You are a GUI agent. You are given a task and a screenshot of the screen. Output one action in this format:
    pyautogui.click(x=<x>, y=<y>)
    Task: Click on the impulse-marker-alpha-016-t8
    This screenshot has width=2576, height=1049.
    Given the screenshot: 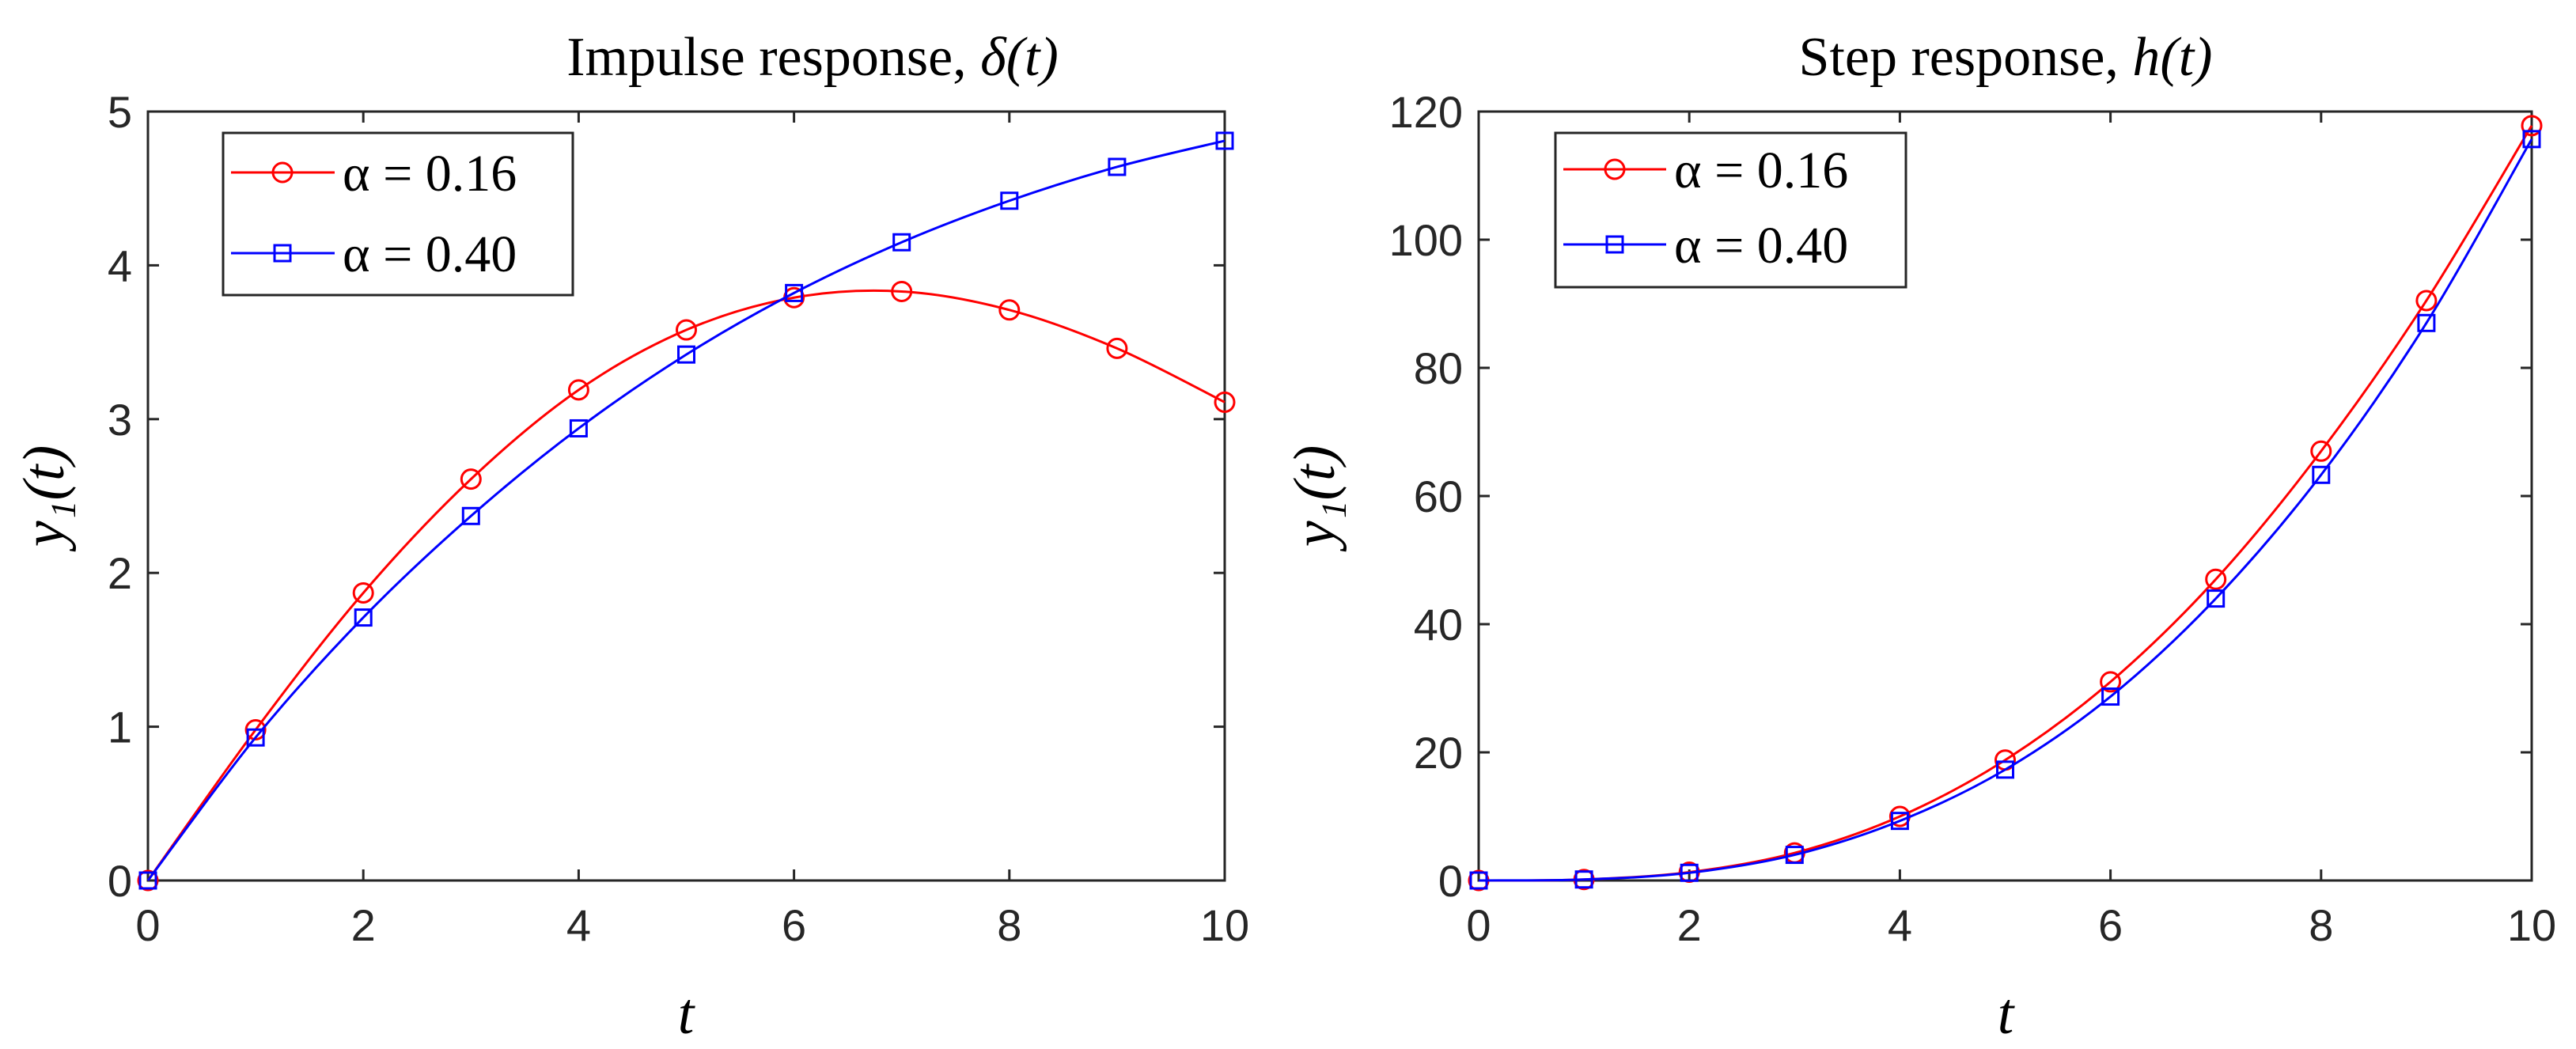 What is the action you would take?
    pyautogui.click(x=1009, y=310)
    